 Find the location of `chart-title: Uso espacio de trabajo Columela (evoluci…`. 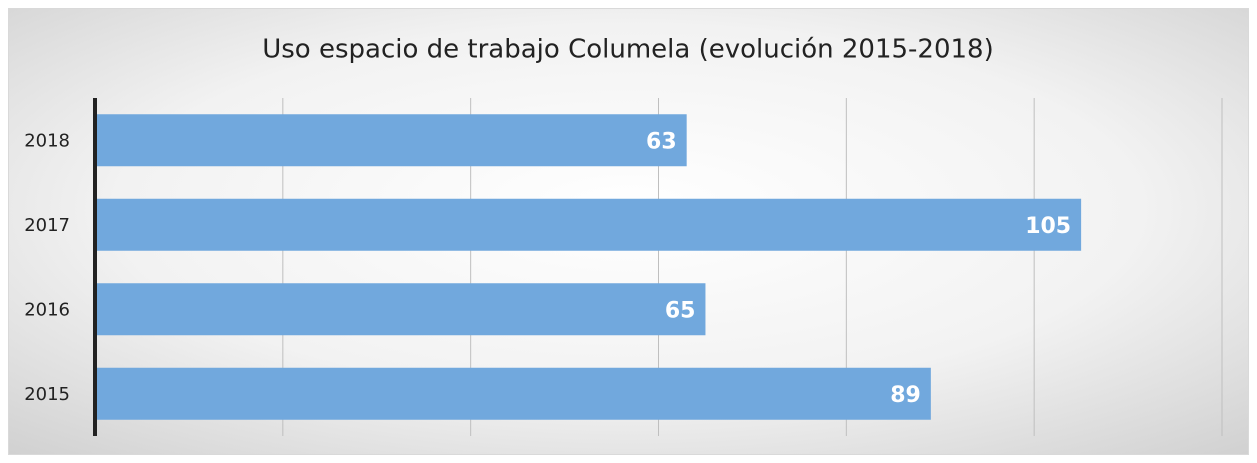

chart-title: Uso espacio de trabajo Columela (evoluci… is located at coordinates (628, 50).